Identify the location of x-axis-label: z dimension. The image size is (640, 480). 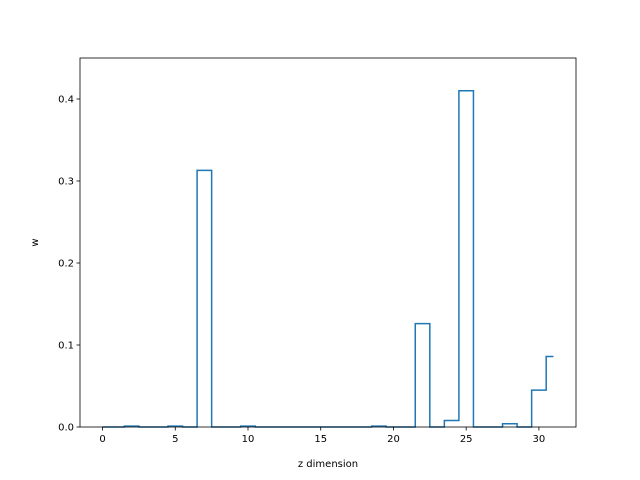
(328, 464).